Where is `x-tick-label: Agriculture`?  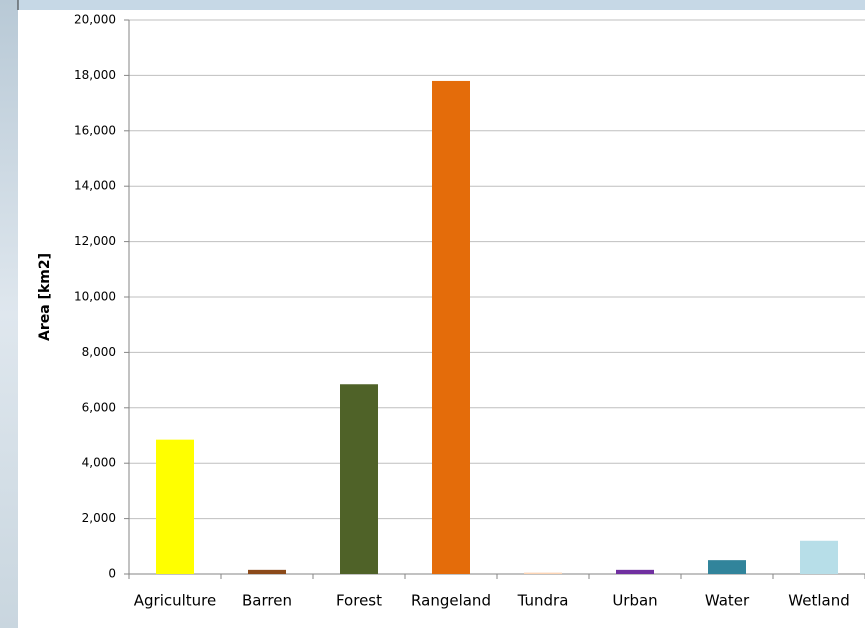 x-tick-label: Agriculture is located at coordinates (175, 601).